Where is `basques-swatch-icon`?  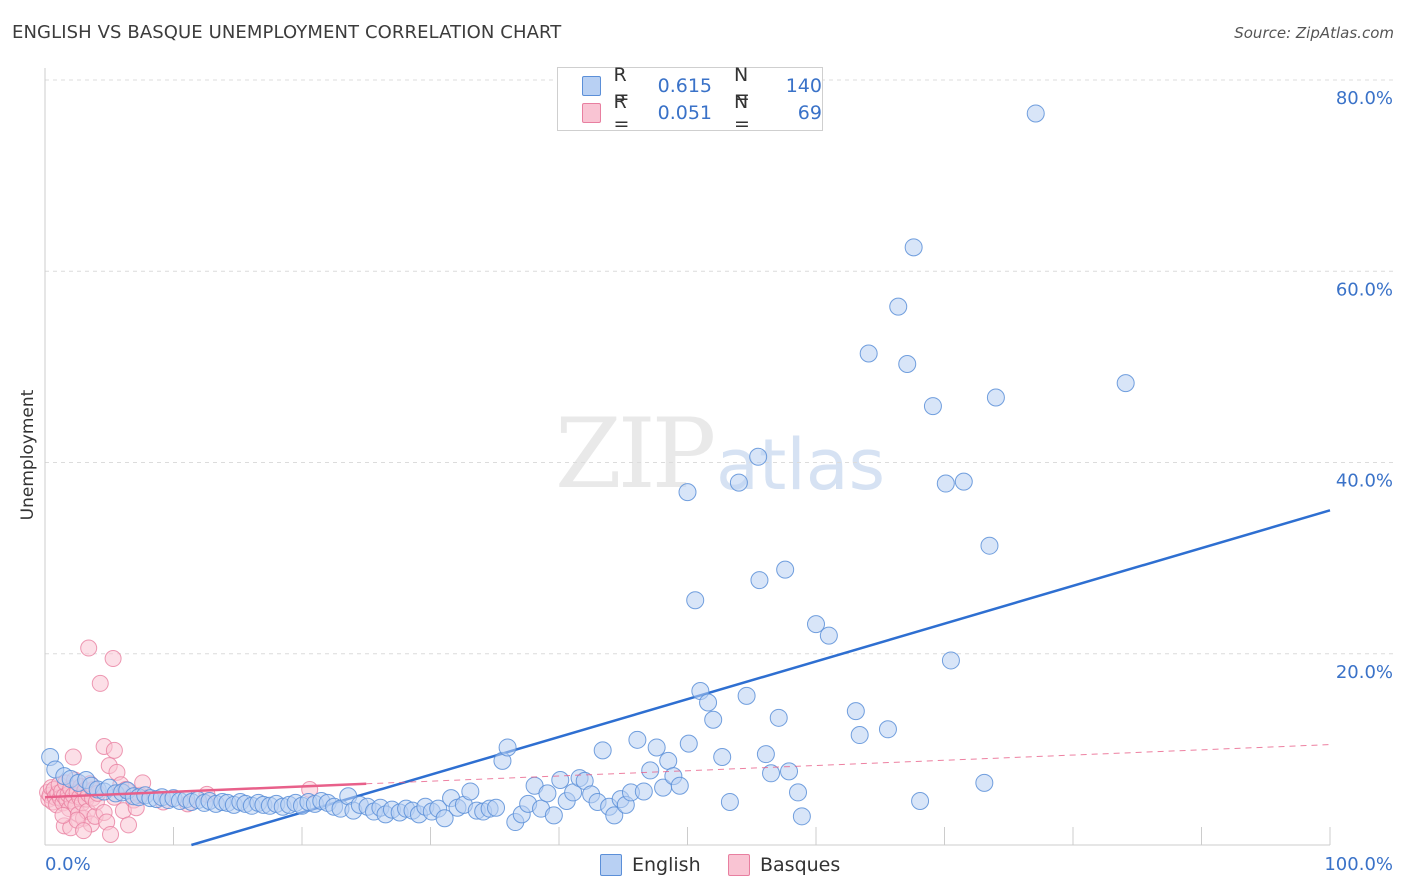
basques-swatch-icon is located at coordinates (592, 113).